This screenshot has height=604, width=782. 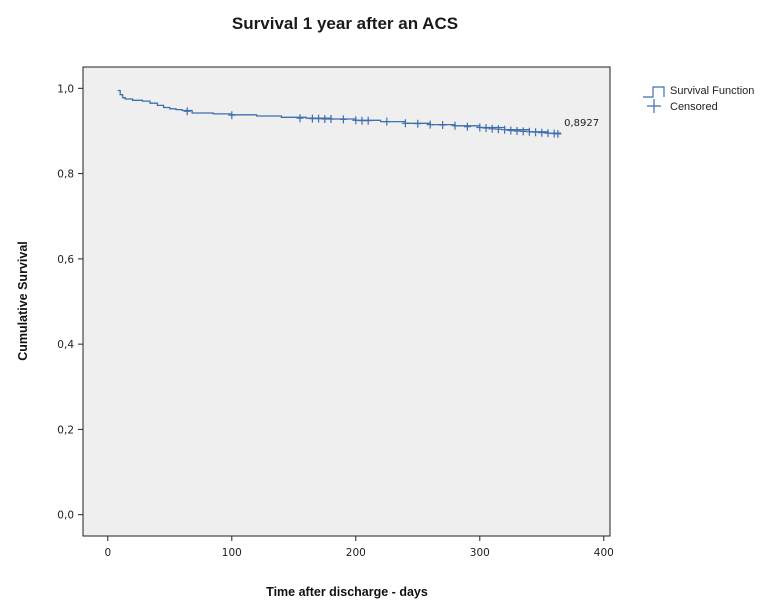 I want to click on y-tick-label: 0,8, so click(x=65, y=175).